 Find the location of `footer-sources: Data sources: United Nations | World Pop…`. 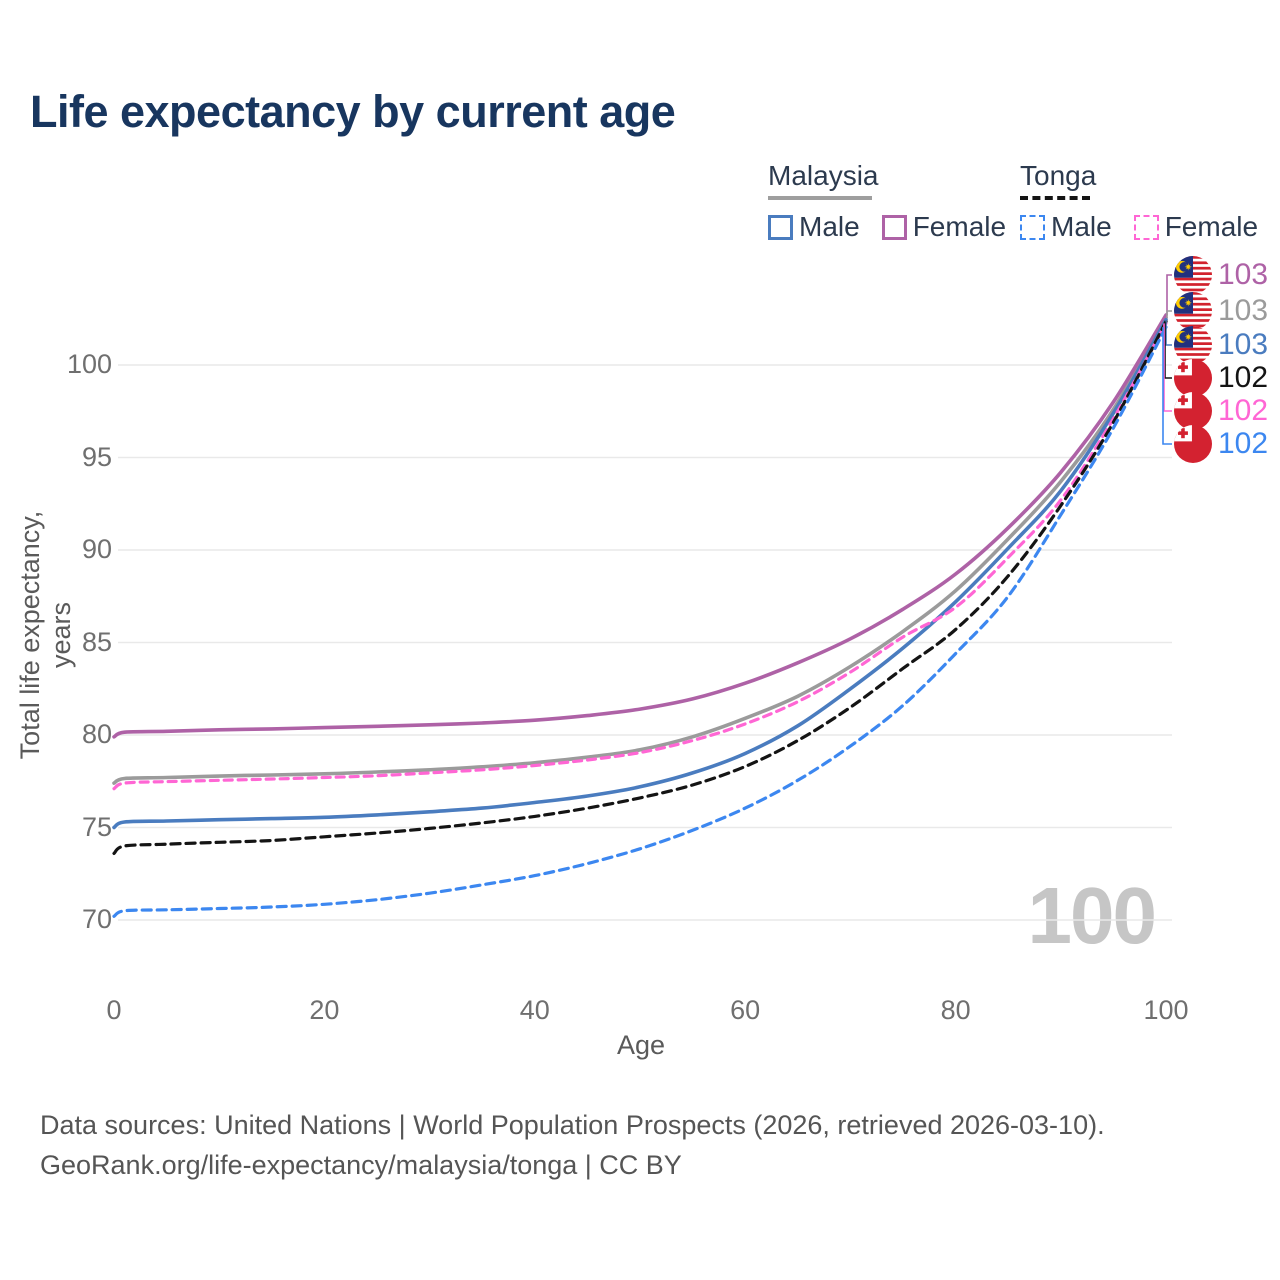

footer-sources: Data sources: United Nations | World Pop… is located at coordinates (572, 1125).